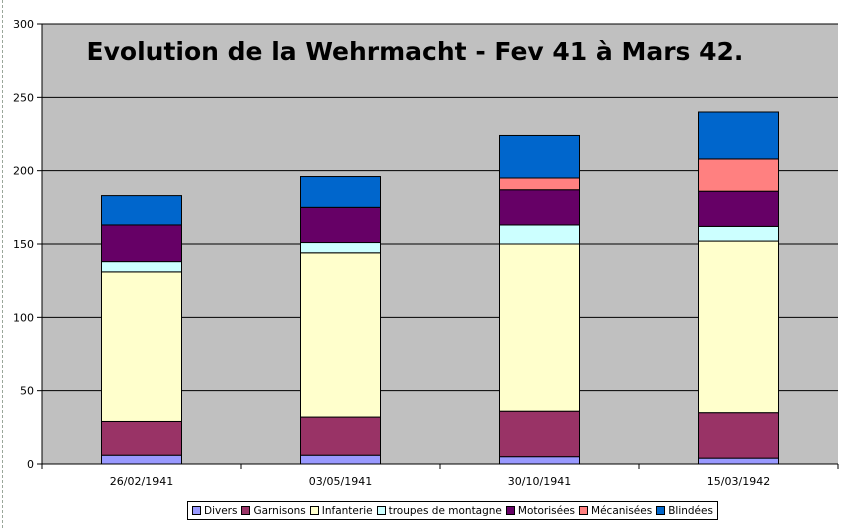 The image size is (852, 528). I want to click on legend-item: Garnisons, so click(273, 510).